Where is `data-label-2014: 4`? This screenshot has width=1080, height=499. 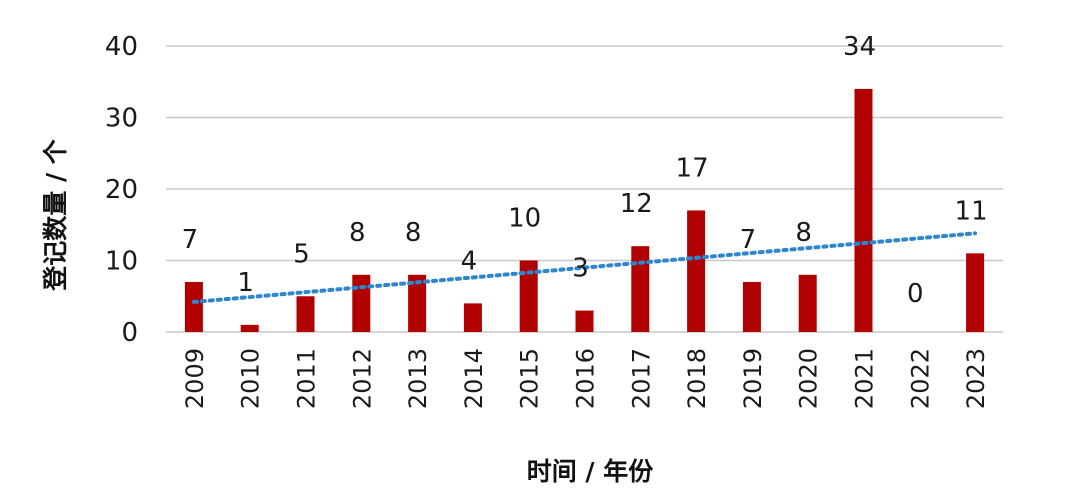 data-label-2014: 4 is located at coordinates (469, 261).